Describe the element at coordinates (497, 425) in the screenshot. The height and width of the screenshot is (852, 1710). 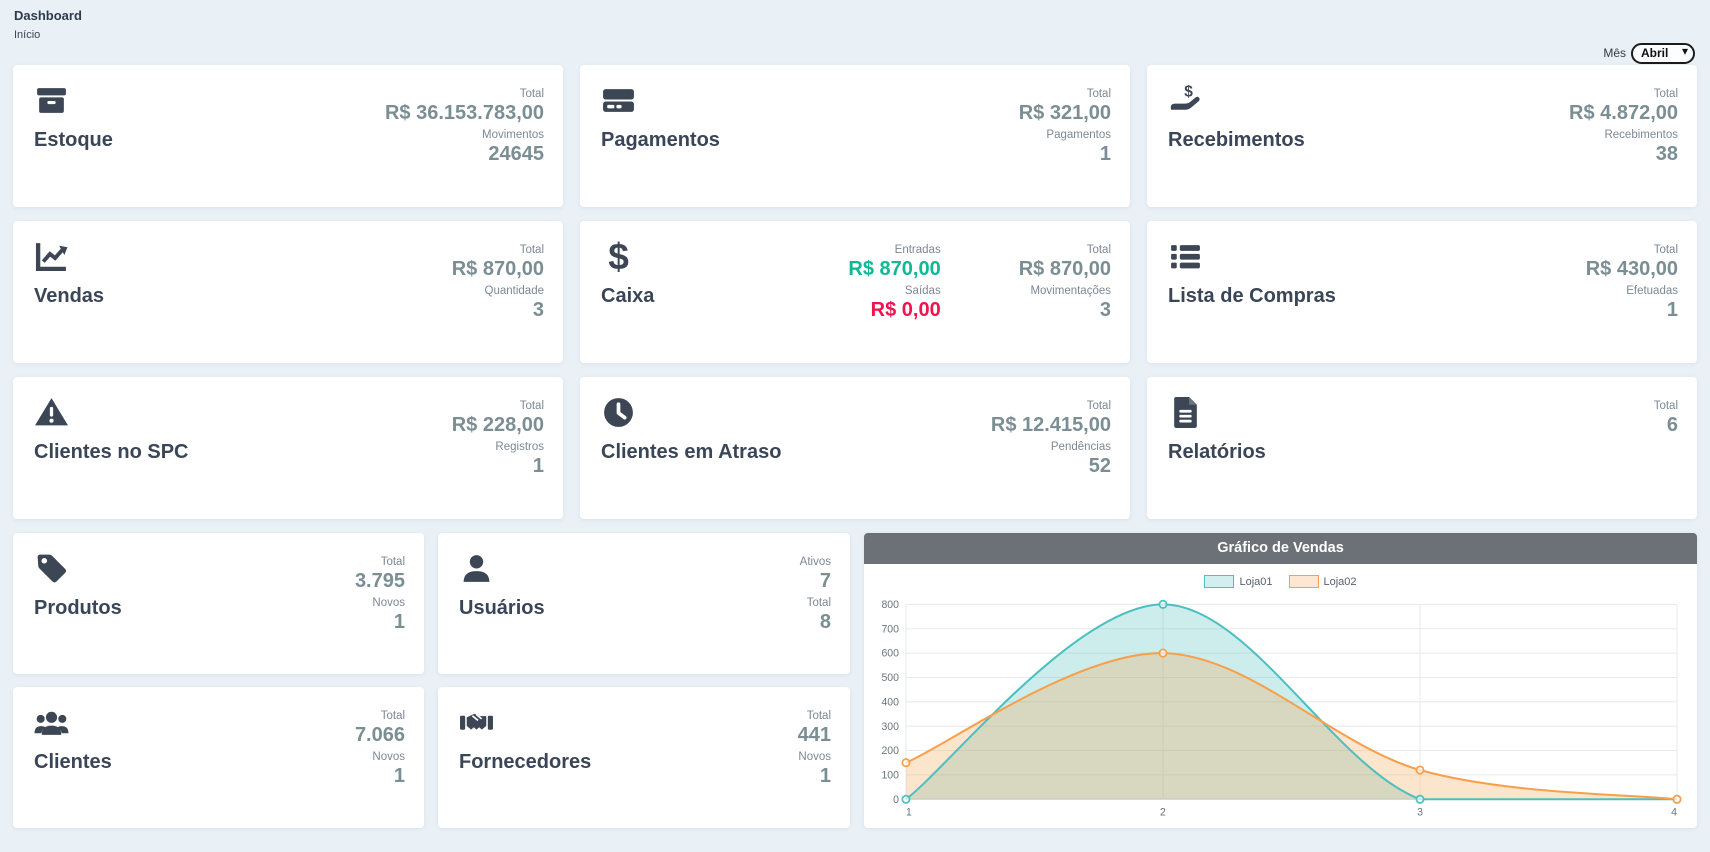
I see `stat-value: R$ 228,00` at that location.